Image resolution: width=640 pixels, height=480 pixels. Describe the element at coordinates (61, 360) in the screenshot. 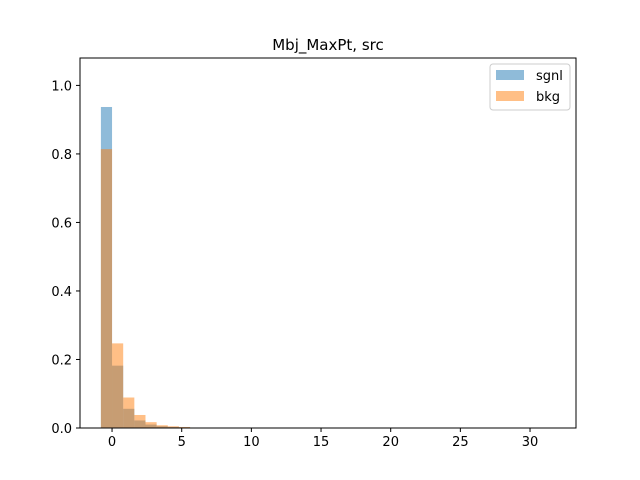

I see `y-tick-label: 0.2` at that location.